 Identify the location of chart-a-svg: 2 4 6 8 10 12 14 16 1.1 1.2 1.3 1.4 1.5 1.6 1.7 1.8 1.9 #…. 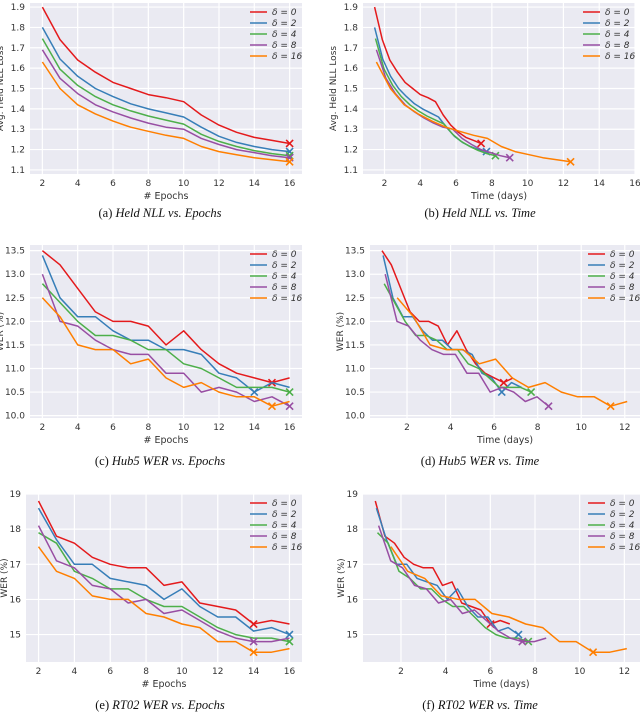
(151, 102).